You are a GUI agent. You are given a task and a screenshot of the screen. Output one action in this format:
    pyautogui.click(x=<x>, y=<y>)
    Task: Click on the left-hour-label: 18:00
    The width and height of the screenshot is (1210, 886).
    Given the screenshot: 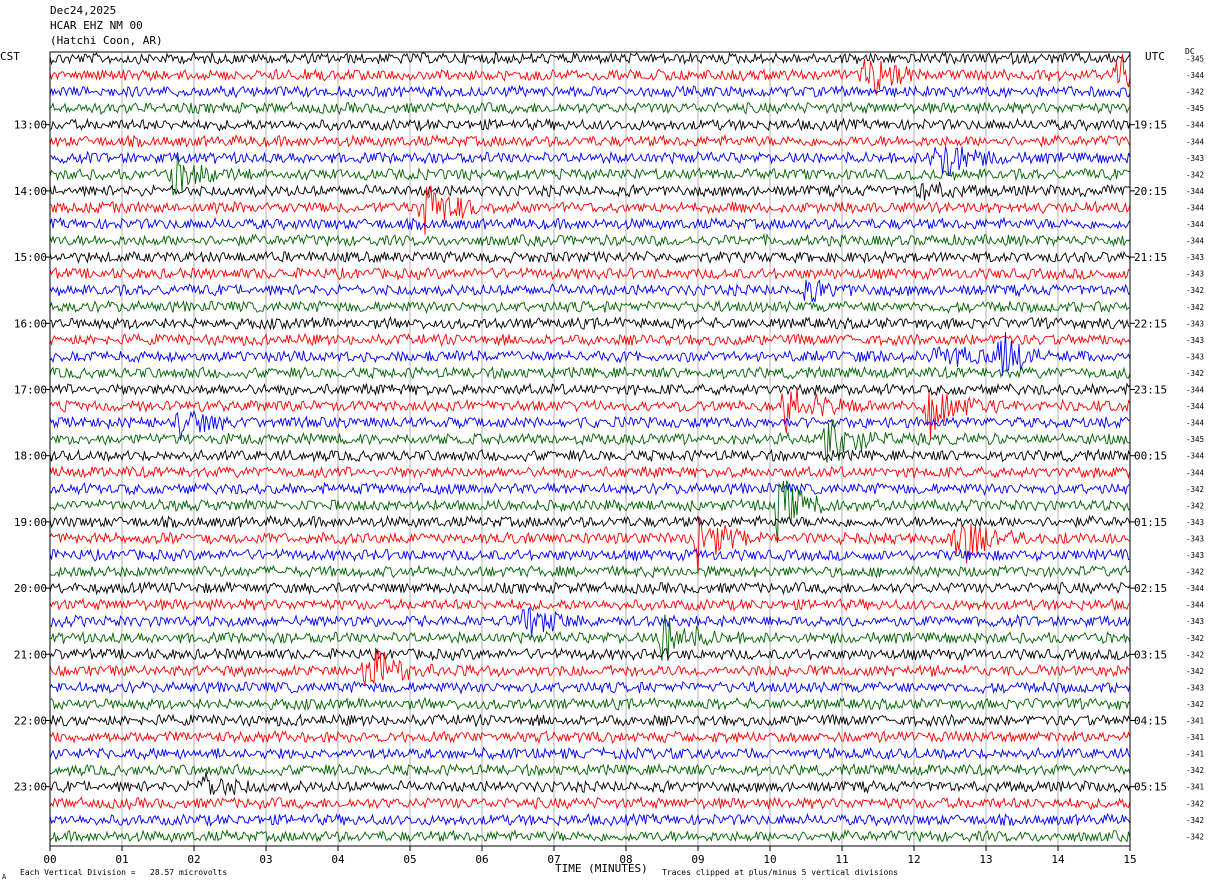 What is the action you would take?
    pyautogui.click(x=30, y=456)
    